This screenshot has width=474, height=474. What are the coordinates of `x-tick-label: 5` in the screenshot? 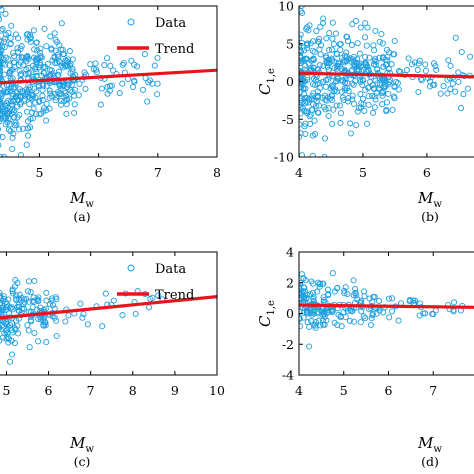 It's located at (39, 172).